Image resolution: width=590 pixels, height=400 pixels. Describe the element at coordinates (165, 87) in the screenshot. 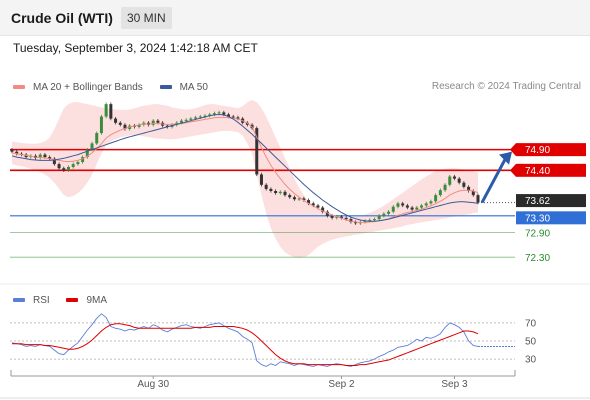

I see `ma50-swatch` at that location.